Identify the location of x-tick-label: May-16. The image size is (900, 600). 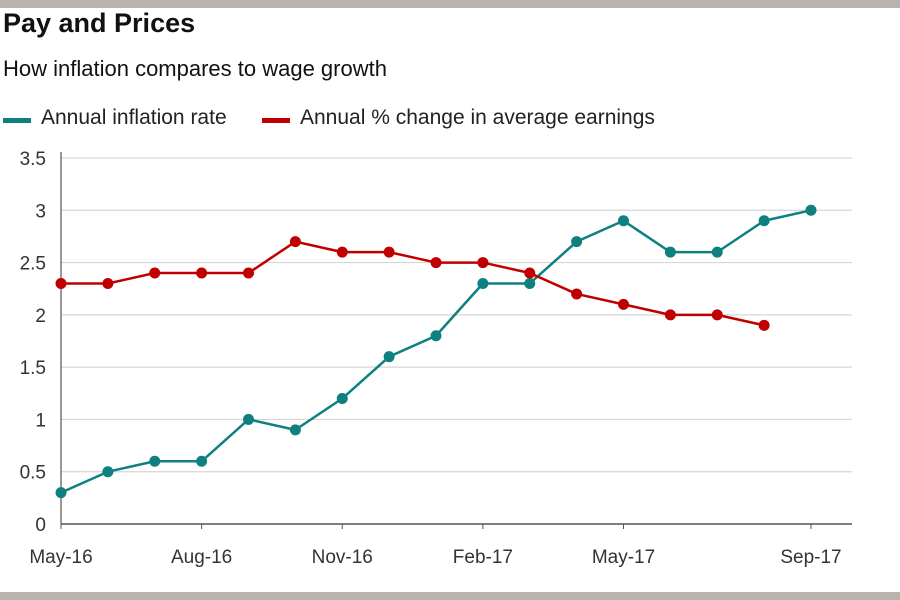
(60, 557).